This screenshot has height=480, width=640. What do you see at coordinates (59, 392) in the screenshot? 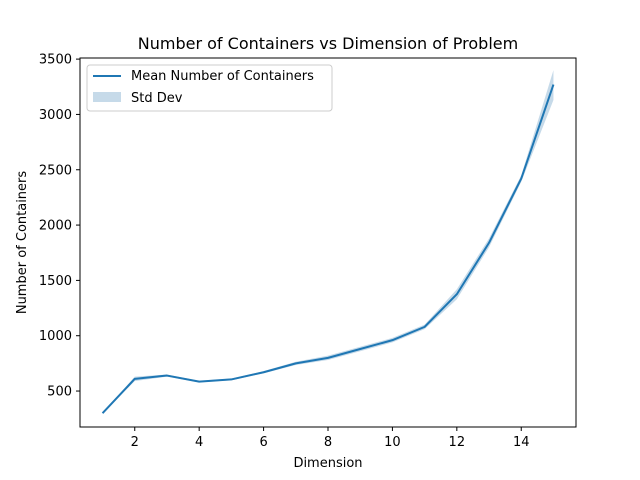
I see `y-tick-label: 500` at bounding box center [59, 392].